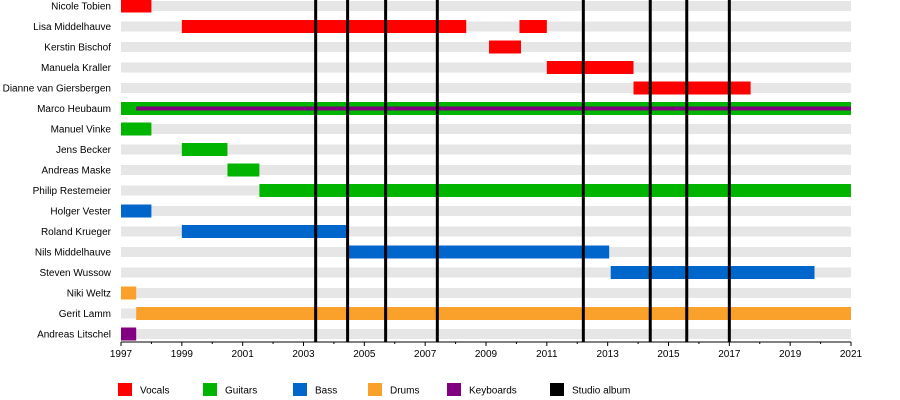  Describe the element at coordinates (74, 335) in the screenshot. I see `member-name: Andreas Litschel` at that location.